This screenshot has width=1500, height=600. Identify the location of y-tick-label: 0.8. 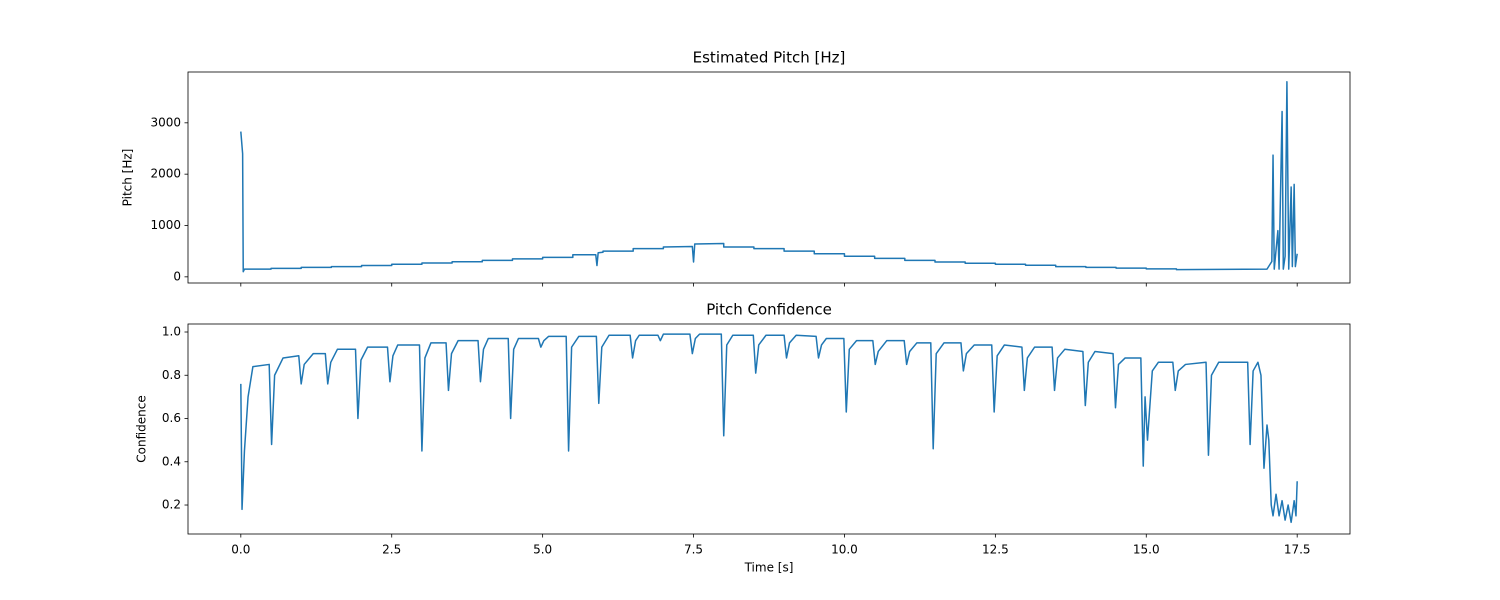
(171, 375).